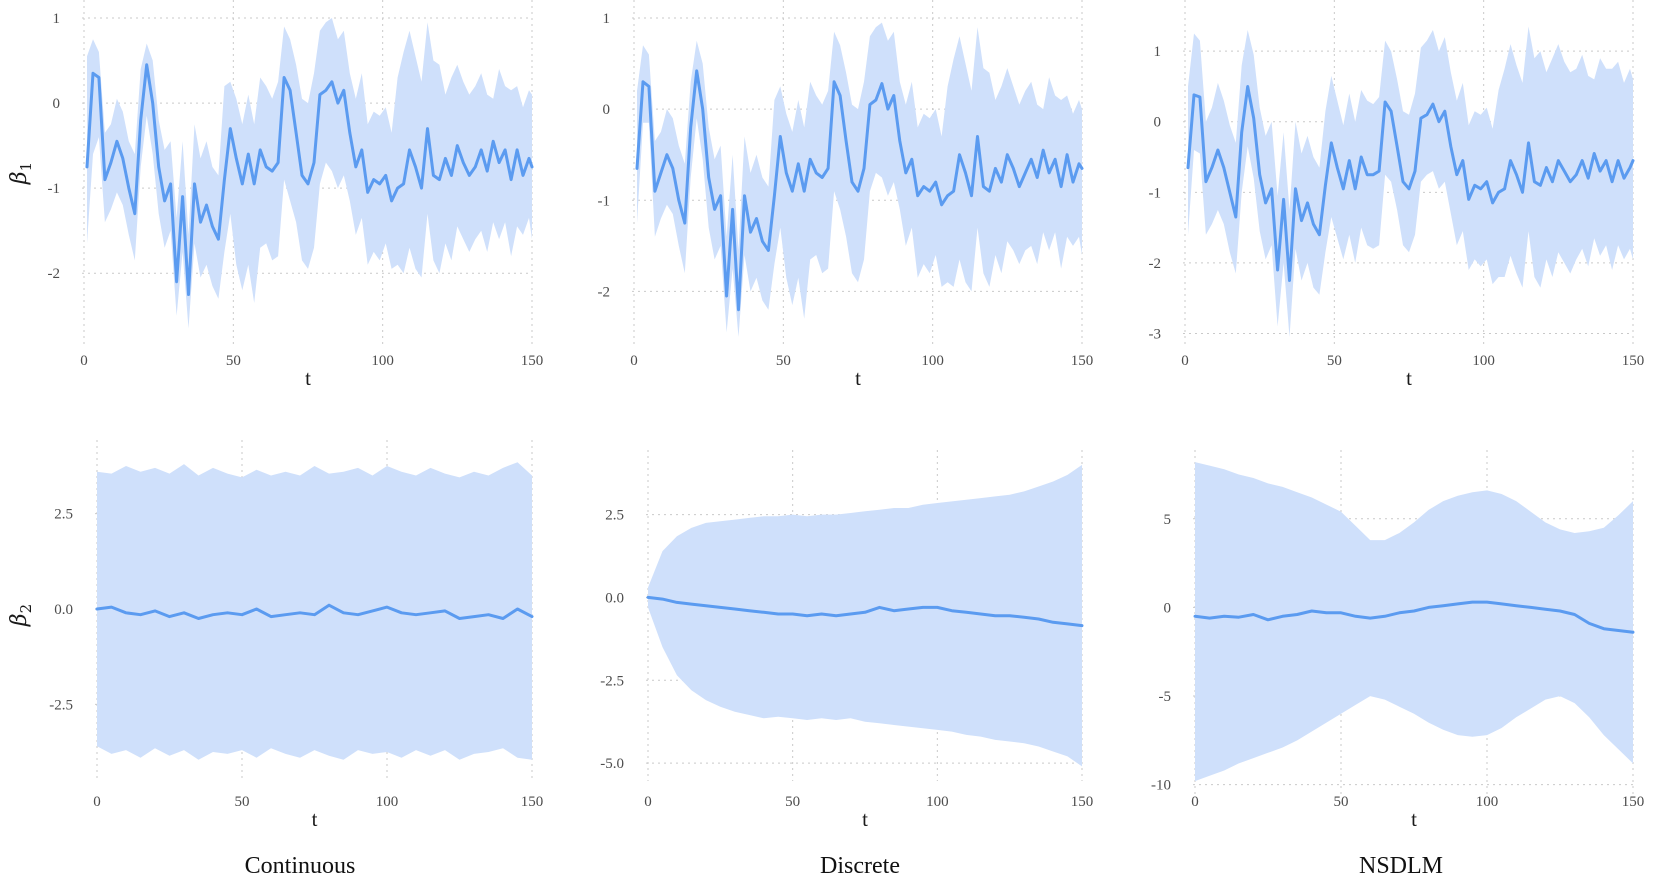 This screenshot has width=1660, height=887. I want to click on column-title-discrete: Discrete, so click(860, 866).